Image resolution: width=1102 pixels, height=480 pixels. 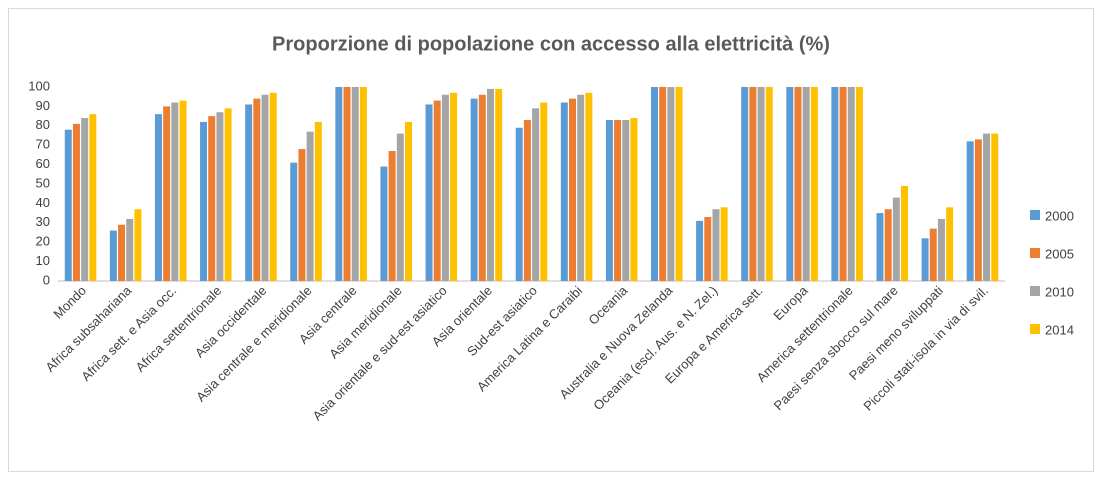 I want to click on y-tick-label: 80, so click(x=43, y=124).